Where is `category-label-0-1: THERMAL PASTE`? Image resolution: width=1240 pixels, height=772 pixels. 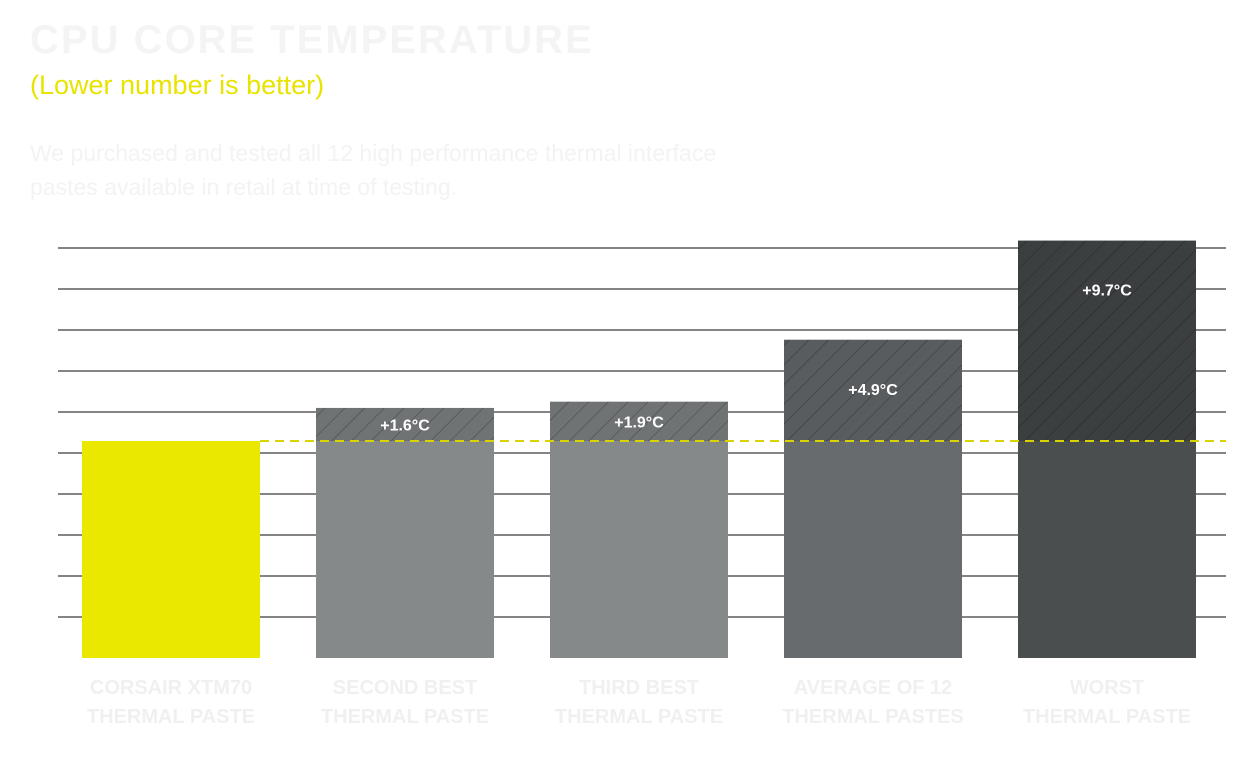 category-label-0-1: THERMAL PASTE is located at coordinates (171, 717).